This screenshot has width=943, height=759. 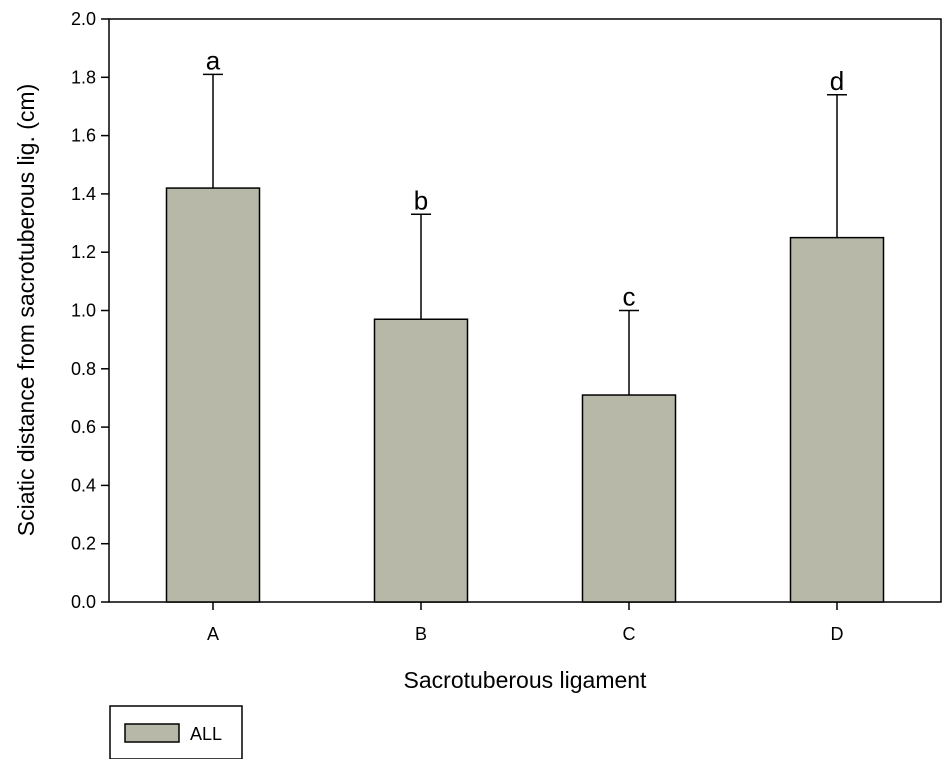 What do you see at coordinates (421, 200) in the screenshot?
I see `significance-label-B: b` at bounding box center [421, 200].